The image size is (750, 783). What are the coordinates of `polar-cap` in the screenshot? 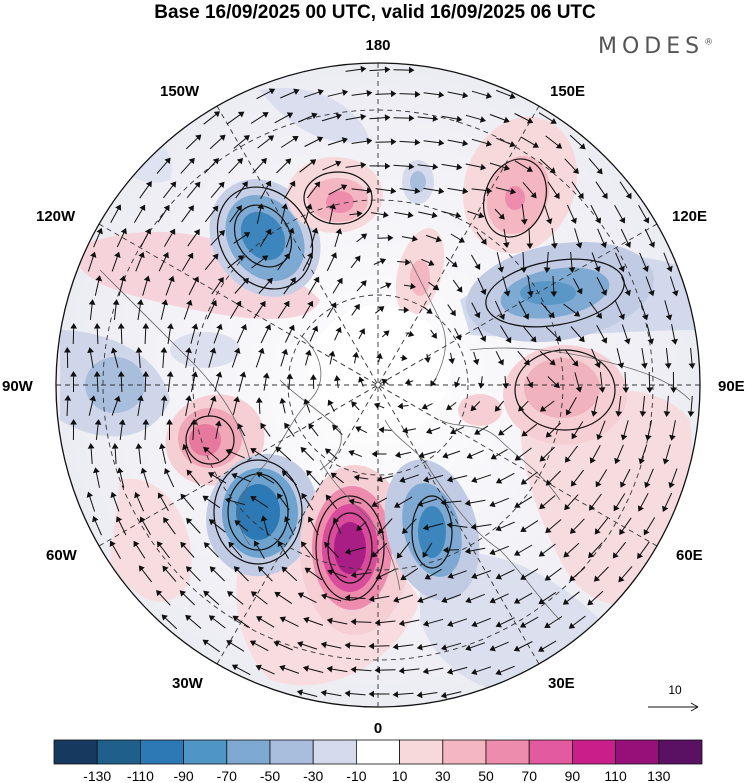 It's located at (380, 370).